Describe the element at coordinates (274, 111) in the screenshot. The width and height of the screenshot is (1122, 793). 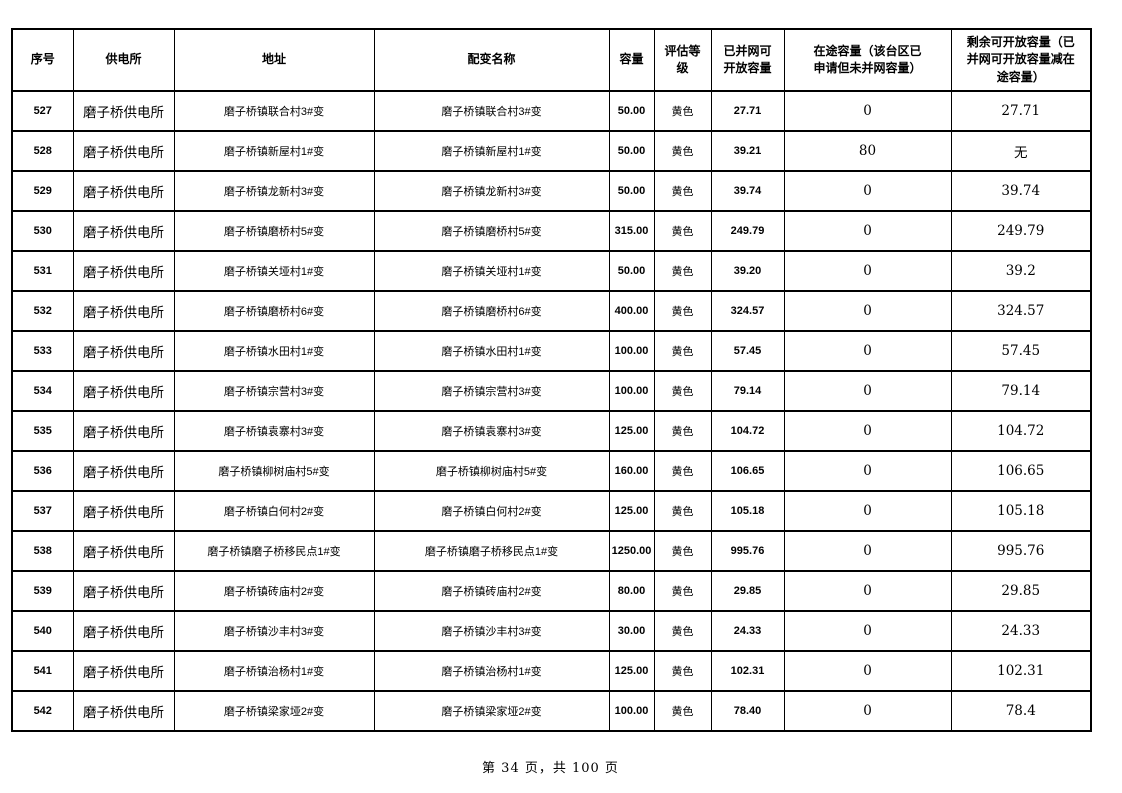
I see `cell-address: 磨子桥镇联合村3#变` at that location.